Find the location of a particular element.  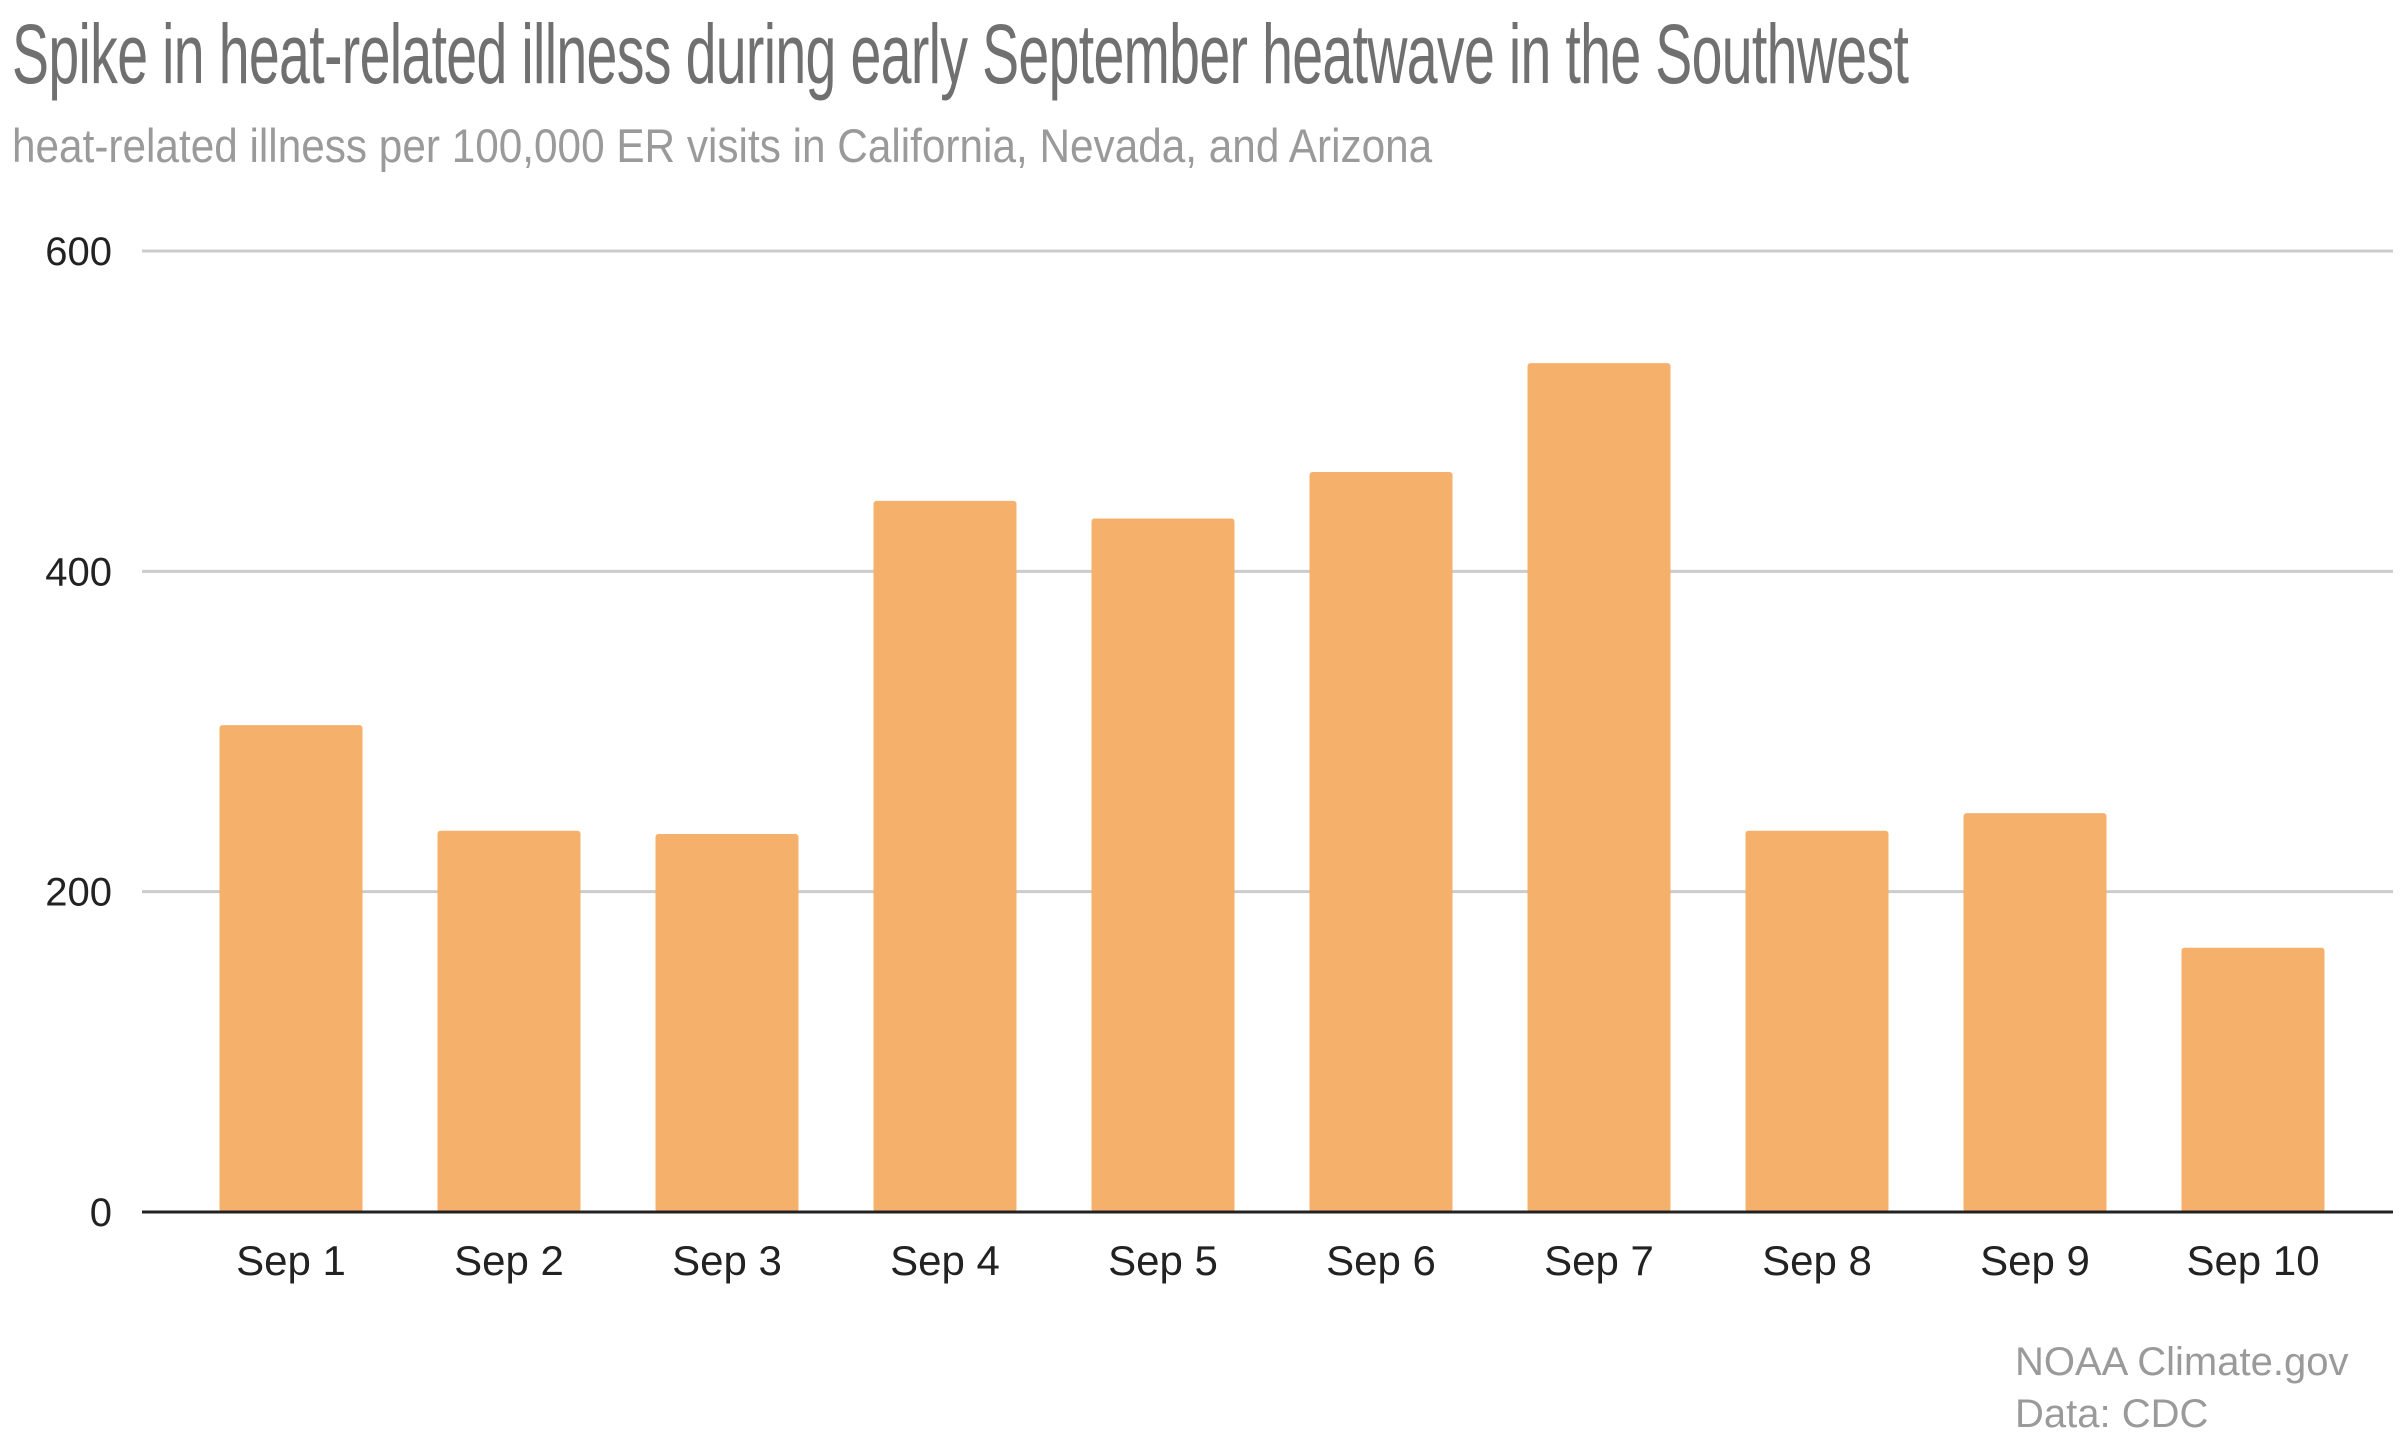

y-tick-label: 400 is located at coordinates (78, 572).